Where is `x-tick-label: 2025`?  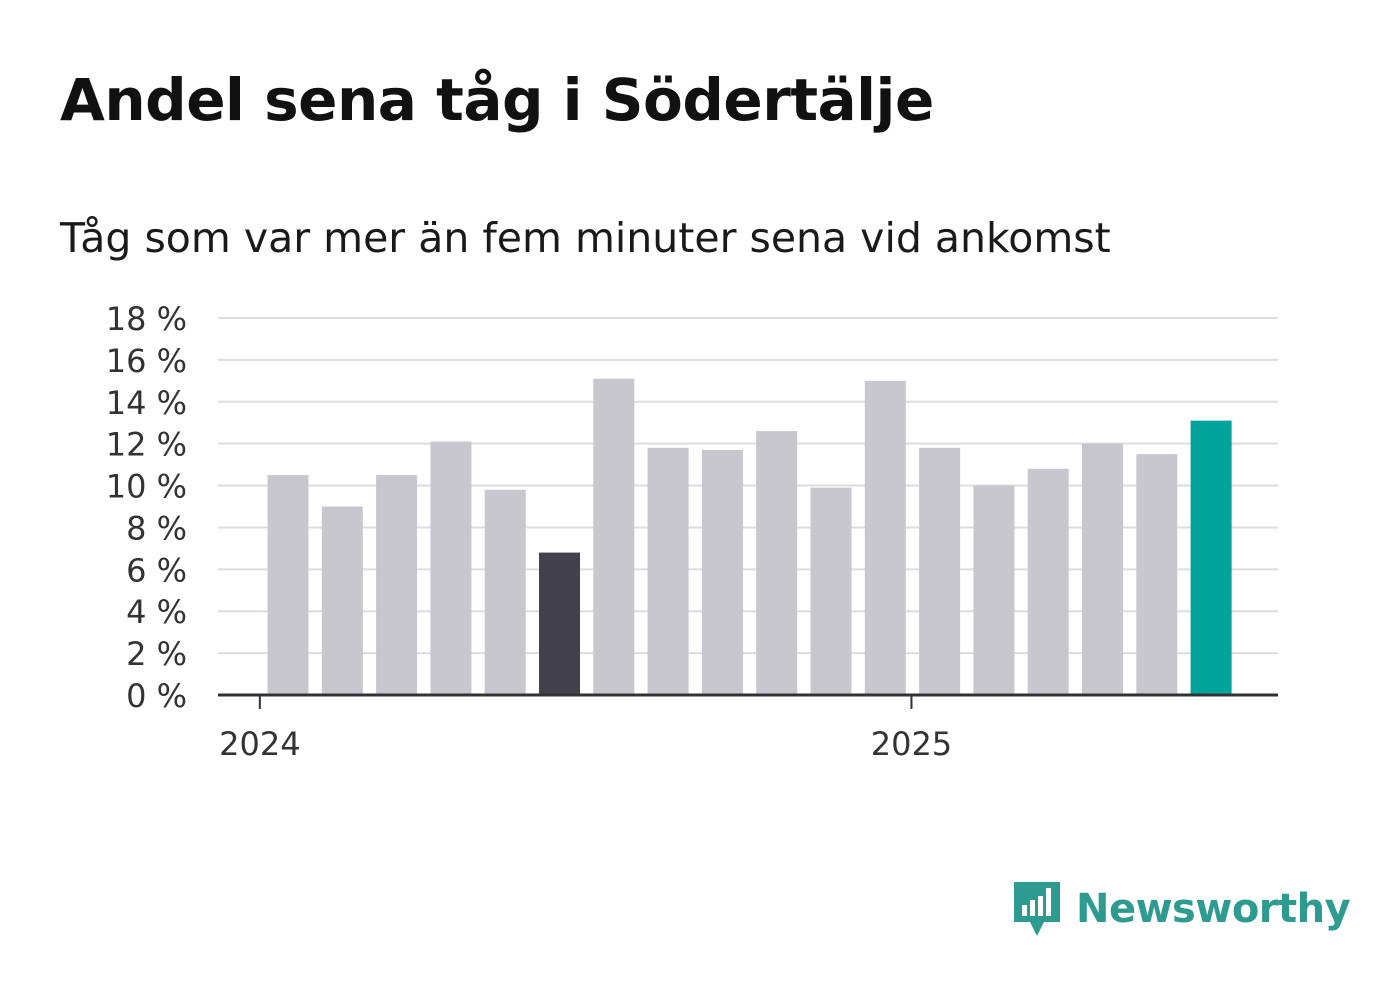
x-tick-label: 2025 is located at coordinates (911, 744).